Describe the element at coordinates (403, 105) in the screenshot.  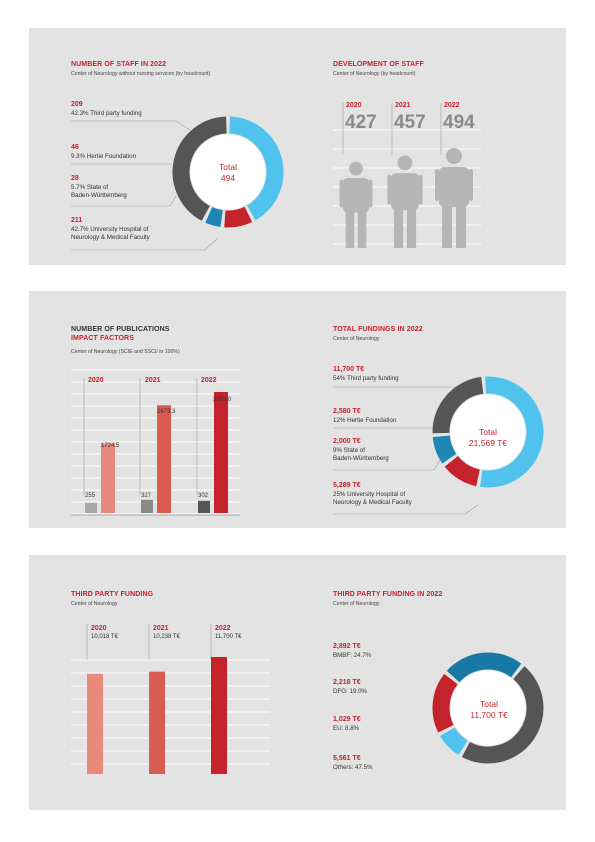
I see `development-year: 2021` at that location.